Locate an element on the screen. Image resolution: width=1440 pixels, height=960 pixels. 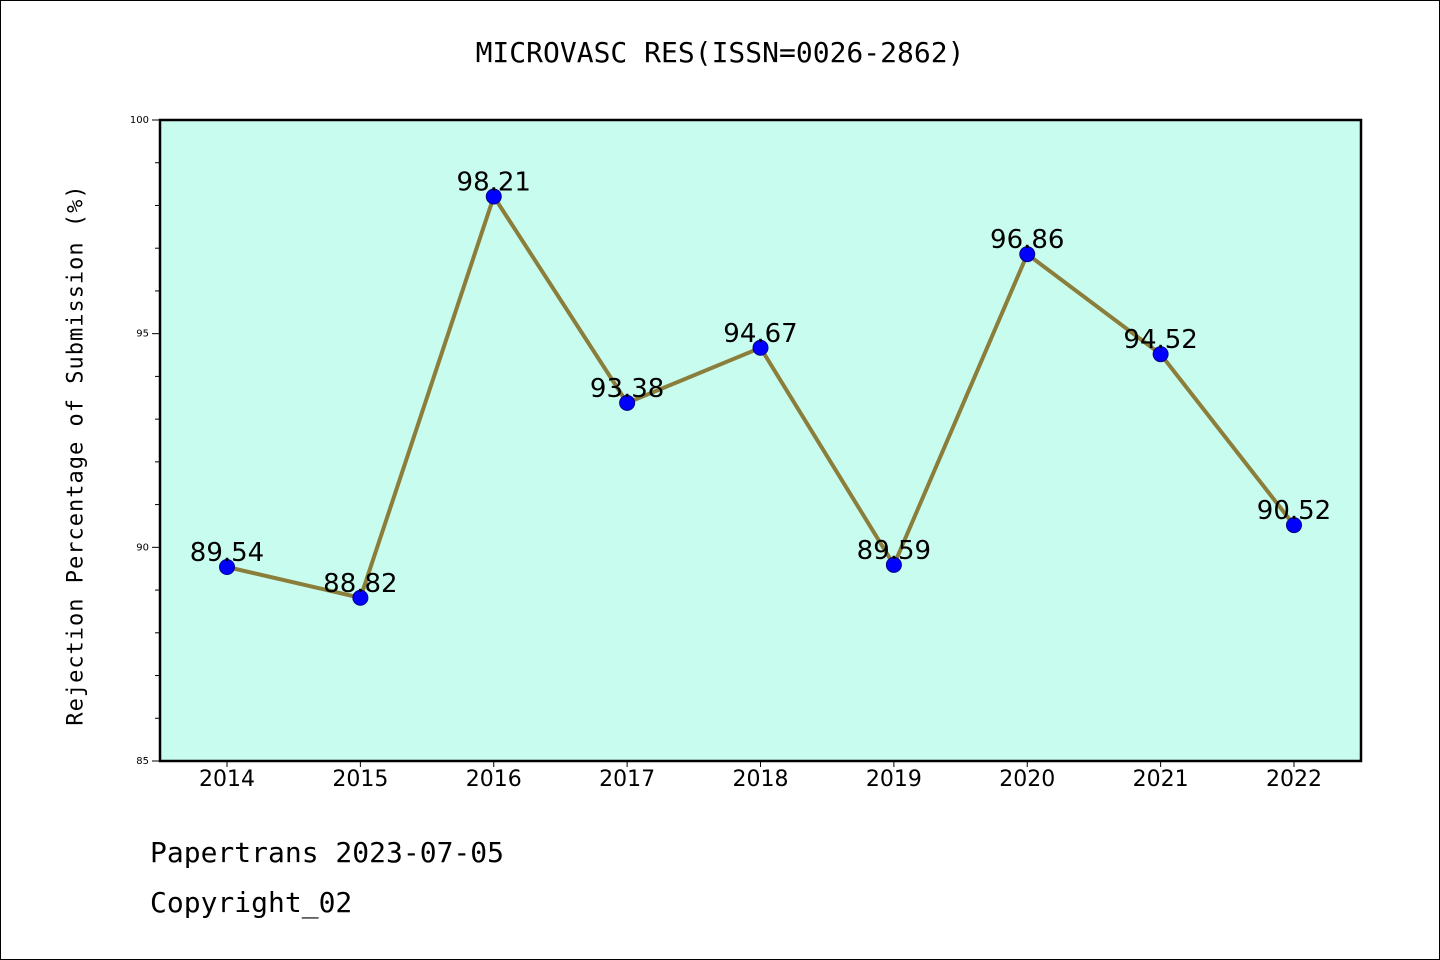
data-label: 88.82 is located at coordinates (360, 584).